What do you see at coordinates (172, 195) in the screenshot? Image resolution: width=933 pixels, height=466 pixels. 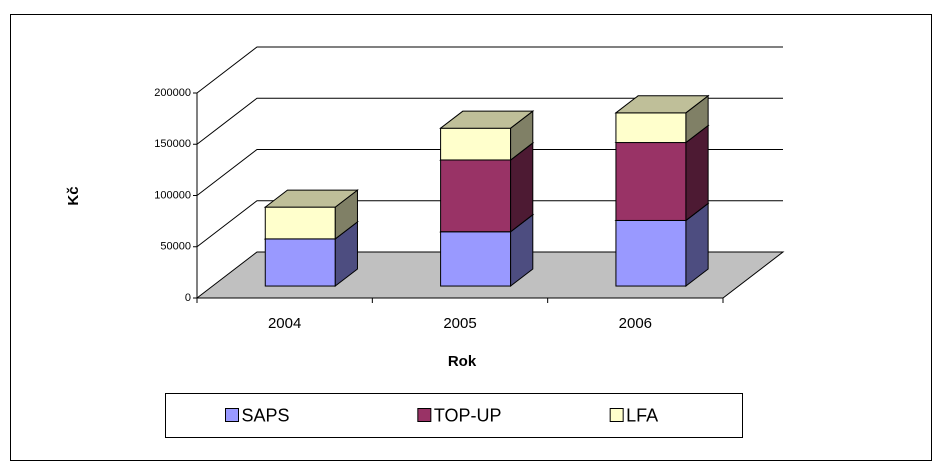 I see `y-tick-label: 100000` at bounding box center [172, 195].